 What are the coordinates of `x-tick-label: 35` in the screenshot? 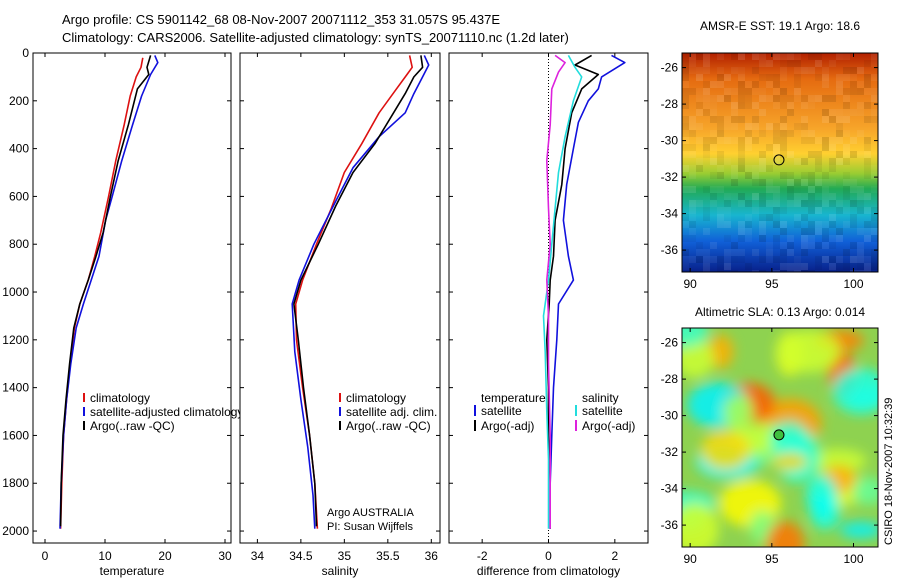 It's located at (345, 556).